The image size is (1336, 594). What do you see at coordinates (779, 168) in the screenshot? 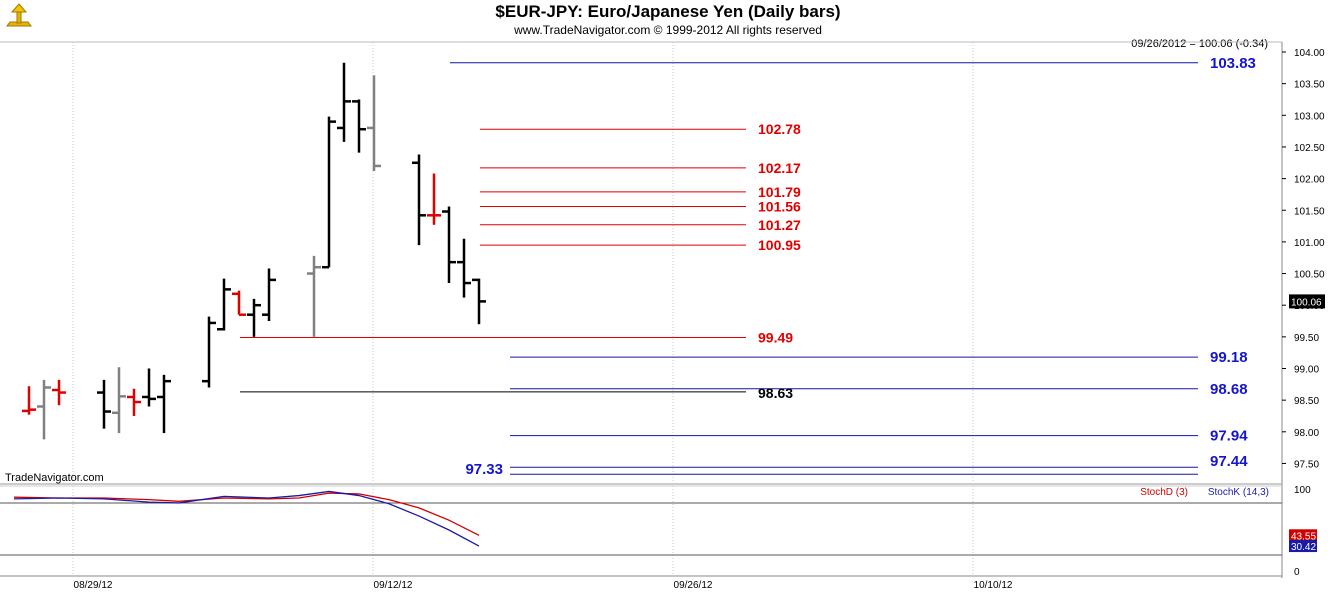
I see `level-label: 102.17` at bounding box center [779, 168].